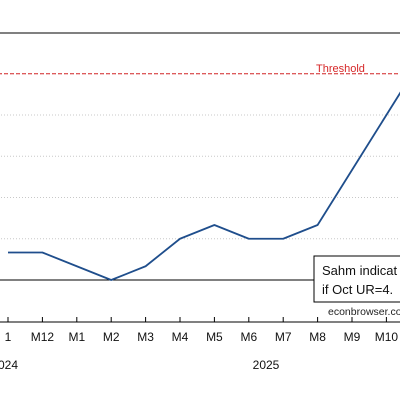  I want to click on year-label: 2025, so click(266, 365).